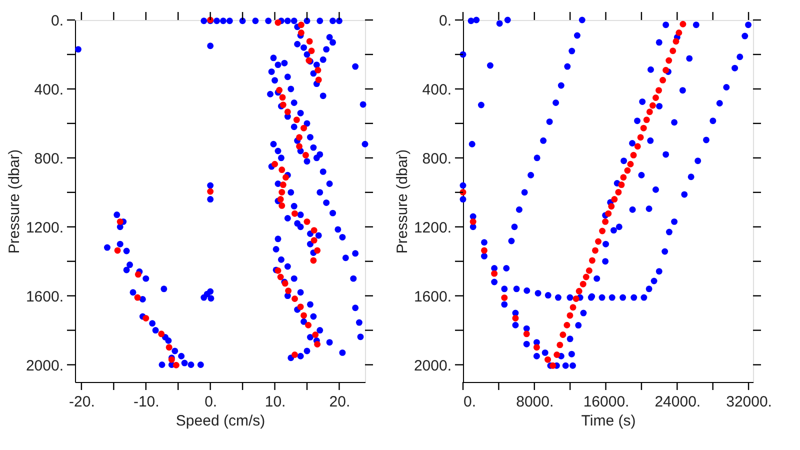 This screenshot has height=450, width=800. Describe the element at coordinates (82, 402) in the screenshot. I see `x-tick-label: -20.` at that location.